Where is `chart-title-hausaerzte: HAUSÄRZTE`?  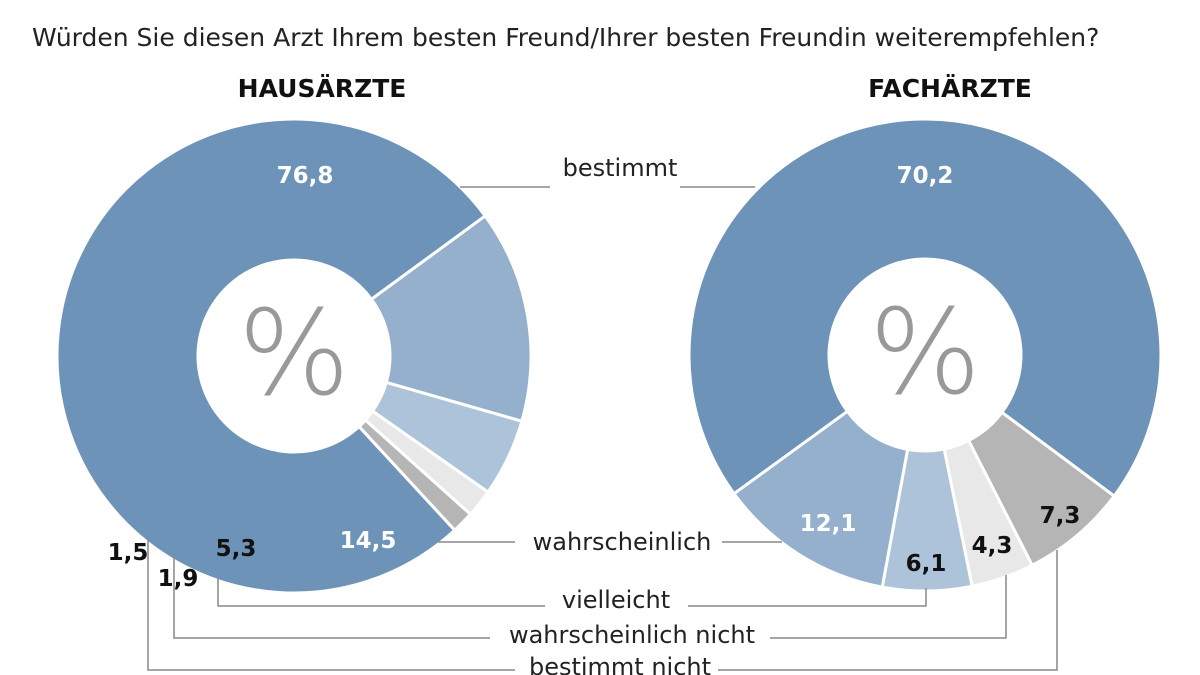
chart-title-hausaerzte: HAUSÄRZTE is located at coordinates (322, 88).